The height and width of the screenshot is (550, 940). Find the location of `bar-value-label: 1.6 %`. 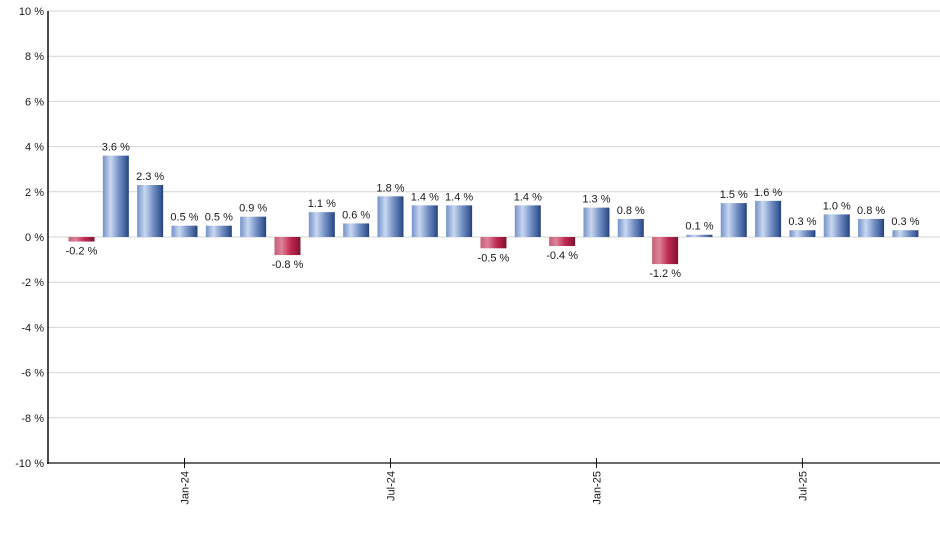

bar-value-label: 1.6 % is located at coordinates (768, 193).